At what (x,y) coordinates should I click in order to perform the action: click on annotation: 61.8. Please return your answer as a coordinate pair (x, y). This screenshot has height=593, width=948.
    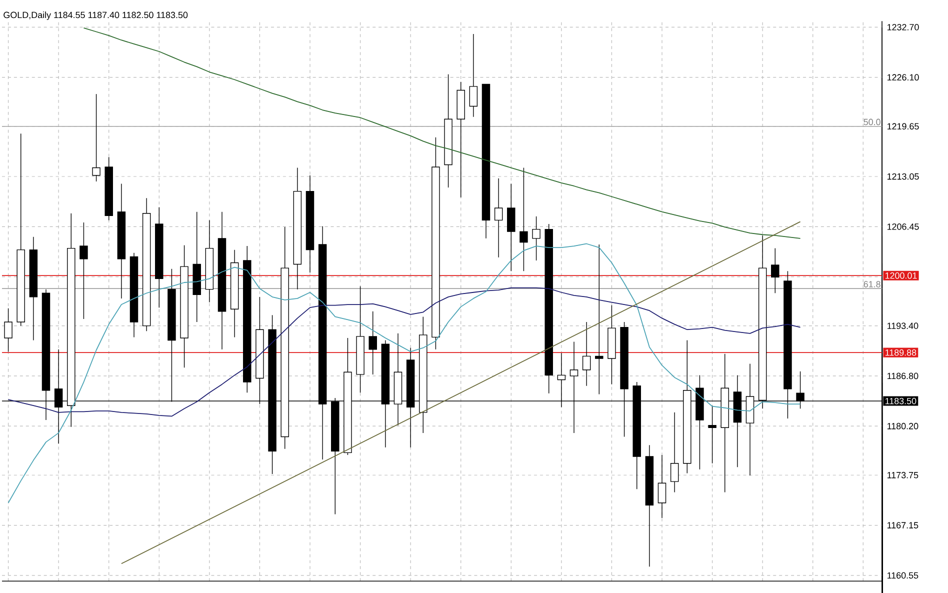
    Looking at the image, I should click on (872, 284).